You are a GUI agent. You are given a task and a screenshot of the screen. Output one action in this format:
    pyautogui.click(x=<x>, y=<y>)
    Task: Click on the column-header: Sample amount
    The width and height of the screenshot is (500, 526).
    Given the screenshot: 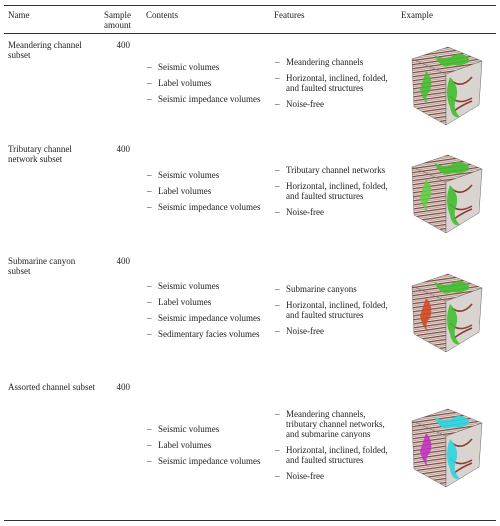 What is the action you would take?
    pyautogui.click(x=117, y=20)
    